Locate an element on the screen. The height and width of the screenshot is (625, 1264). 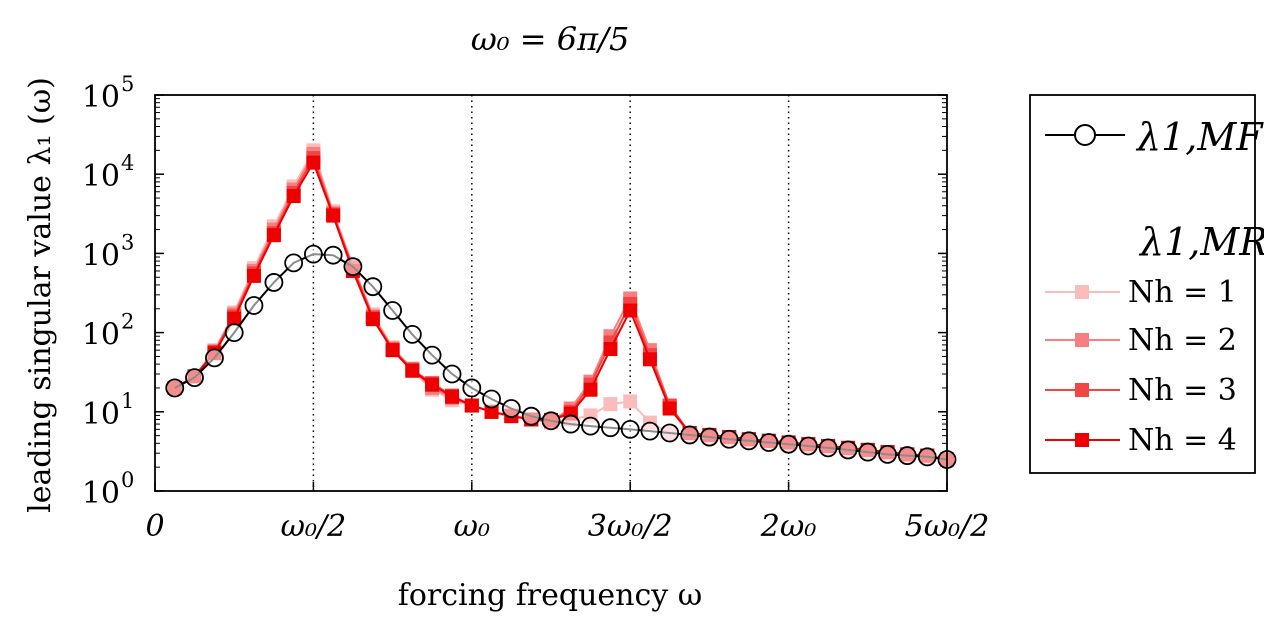
y-tick-label-3: 10 is located at coordinates (101, 255).